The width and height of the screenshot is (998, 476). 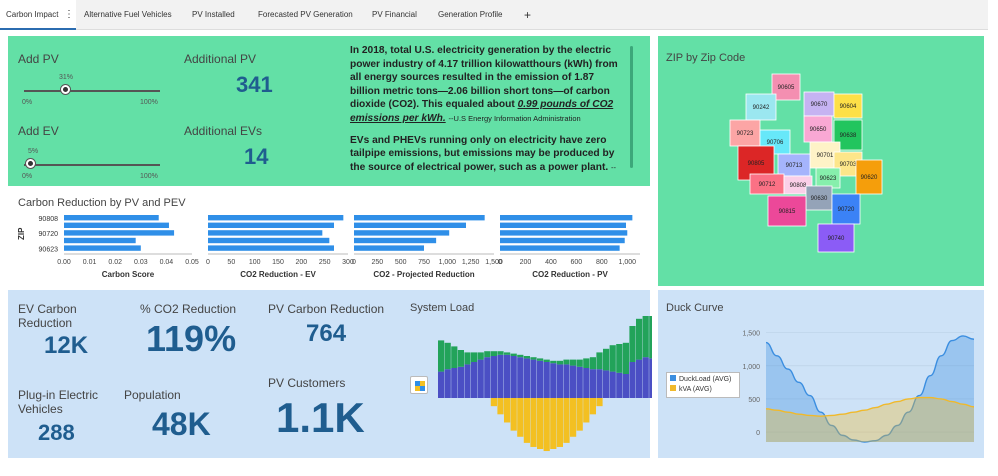 I want to click on tab-pv-financial: PV Financial, so click(x=394, y=14).